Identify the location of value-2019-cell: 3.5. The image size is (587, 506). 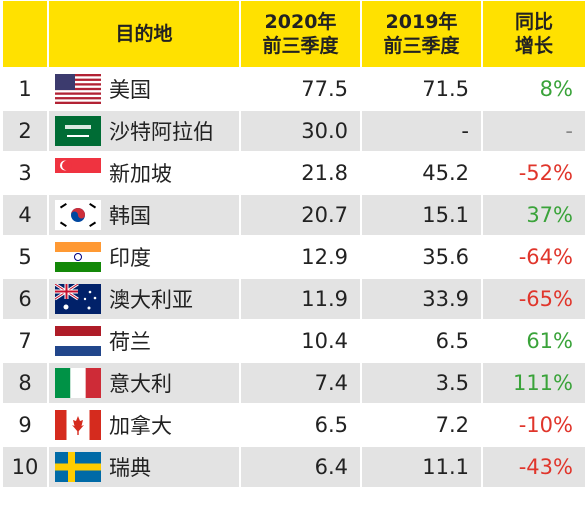
(422, 384).